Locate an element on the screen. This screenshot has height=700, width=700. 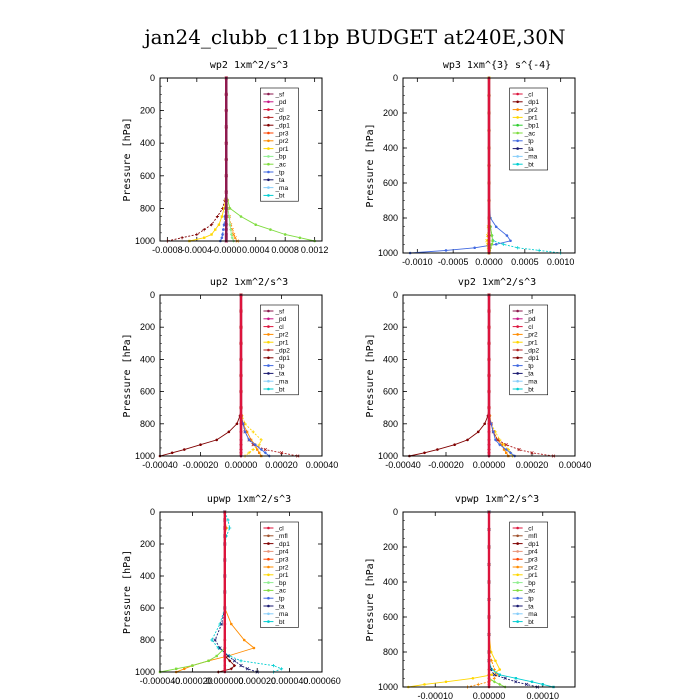
legend-entry: _pr3 is located at coordinates (281, 560).